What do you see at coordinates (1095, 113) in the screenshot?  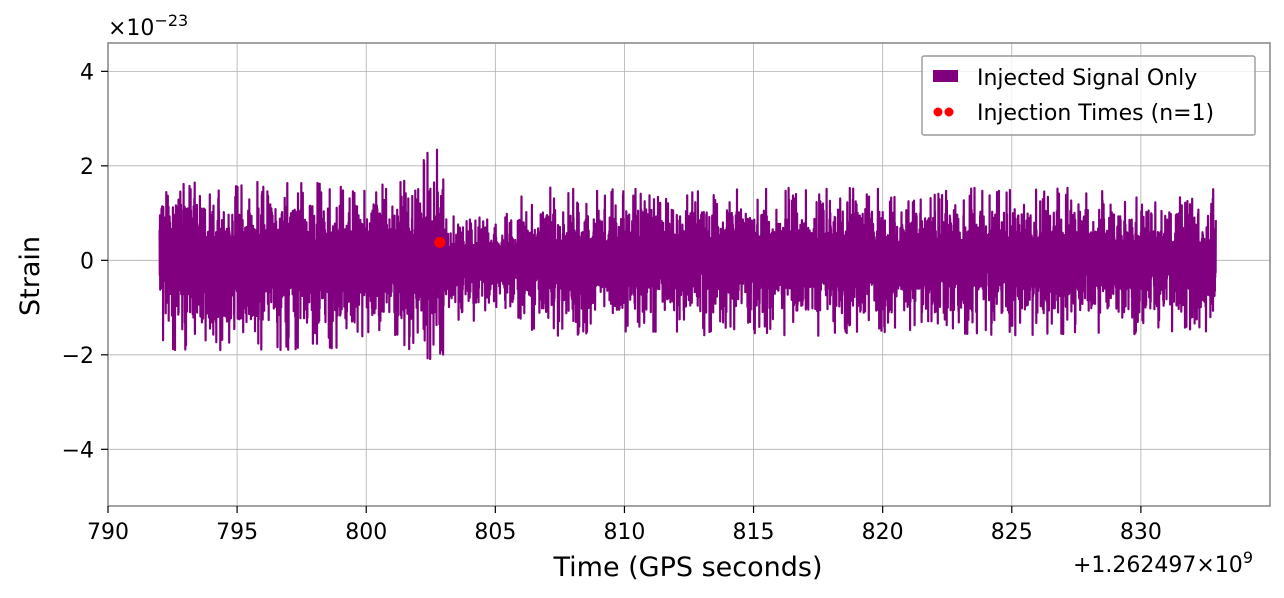 I see `legend-label-injection: Injection Times (n=1)` at bounding box center [1095, 113].